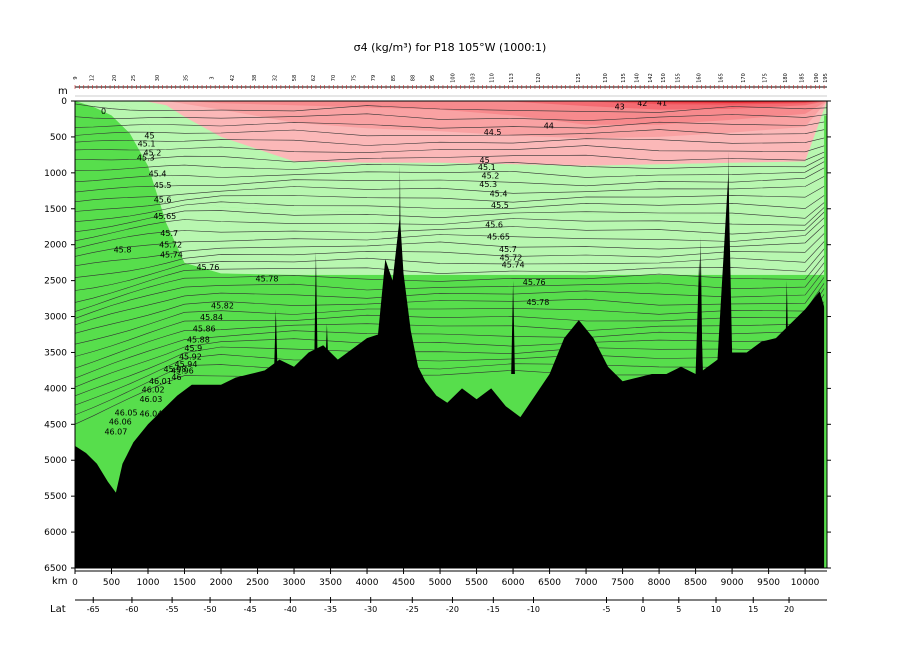  I want to click on latitude-unit-label: Lat, so click(58, 609).